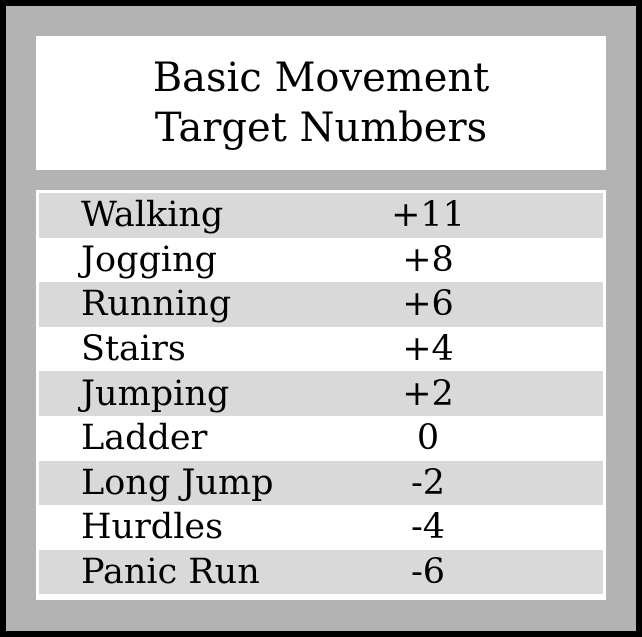 This screenshot has height=637, width=642. I want to click on row-value: -6, so click(428, 572).